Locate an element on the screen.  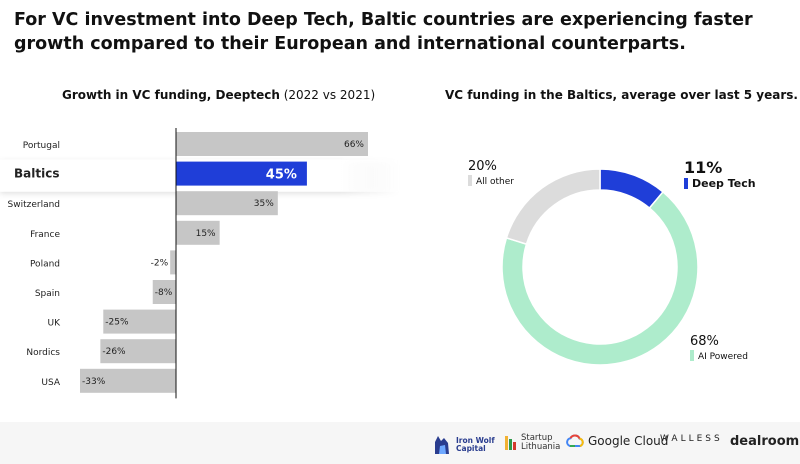
category-label-portugal: Portugal is located at coordinates (41, 146).